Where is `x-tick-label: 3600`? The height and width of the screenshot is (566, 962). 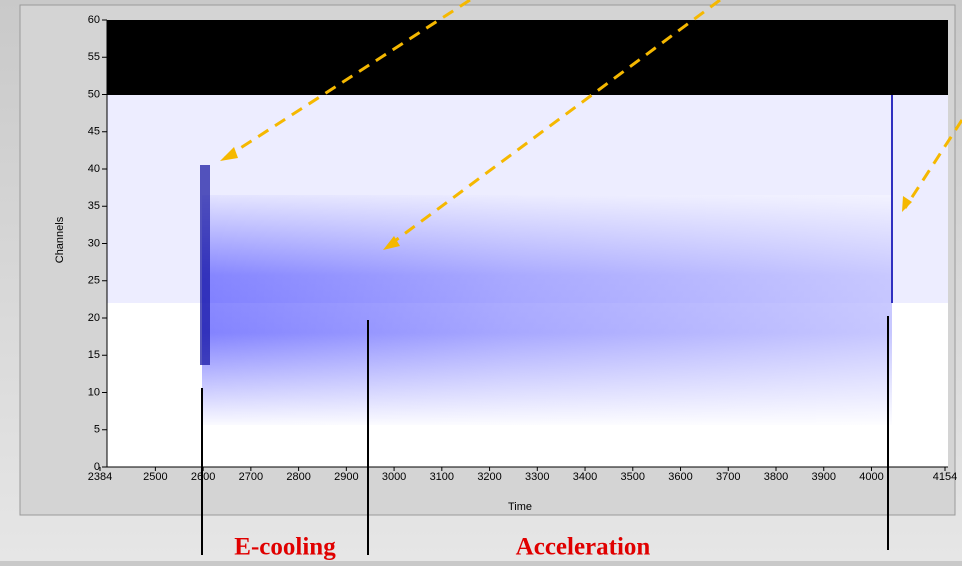 x-tick-label: 3600 is located at coordinates (680, 477).